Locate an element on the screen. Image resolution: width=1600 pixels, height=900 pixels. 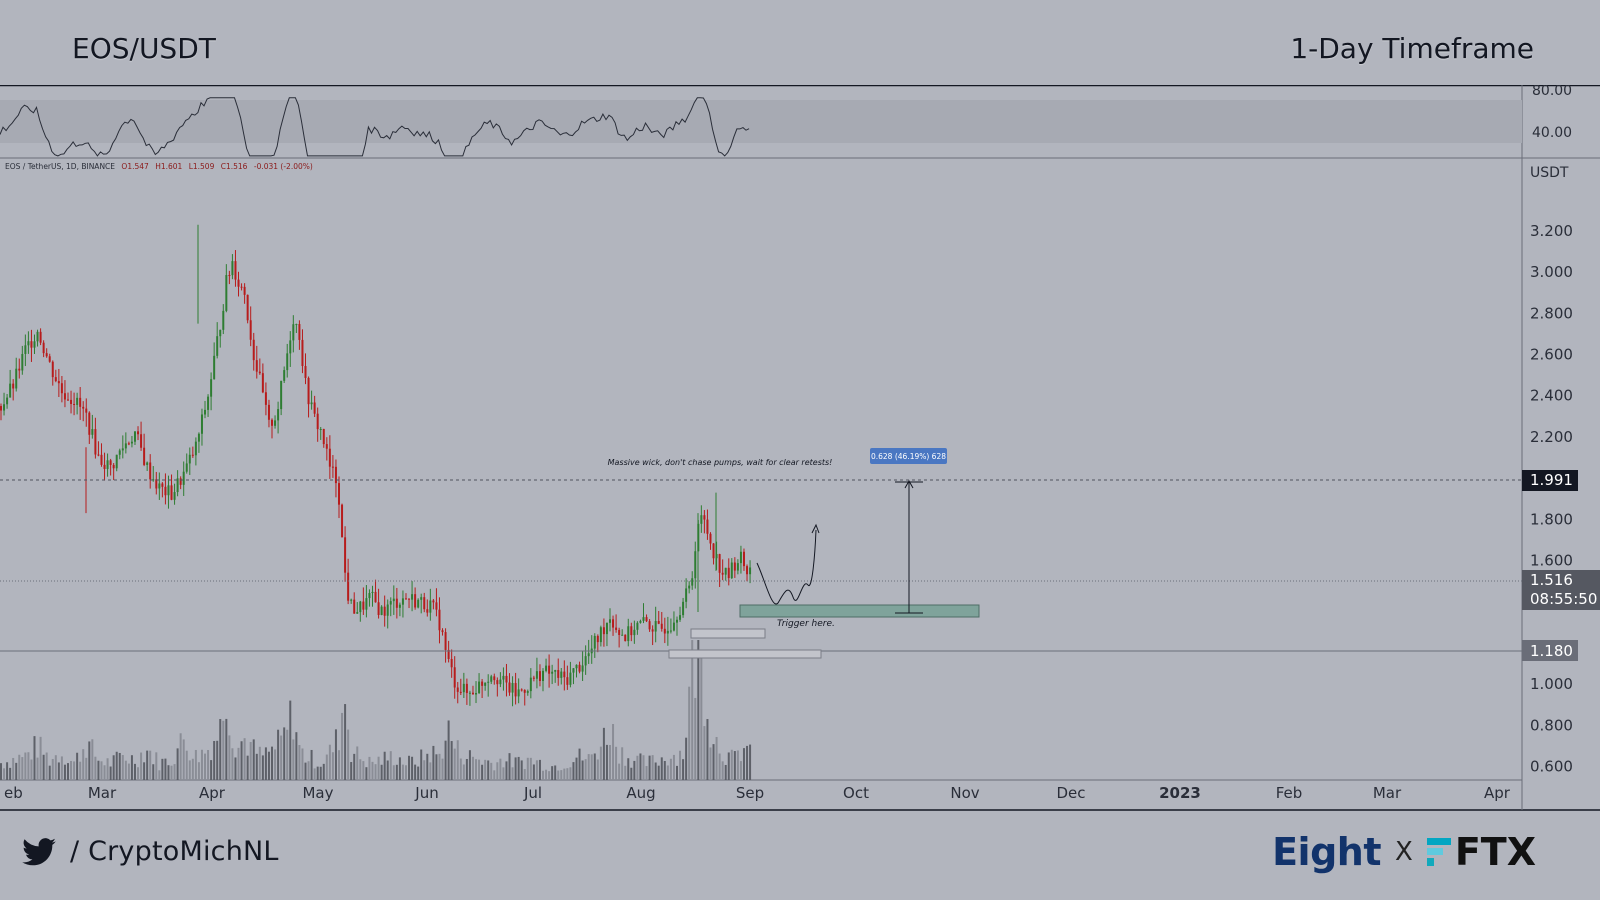
ohlc-high: H1.601 is located at coordinates (168, 166).